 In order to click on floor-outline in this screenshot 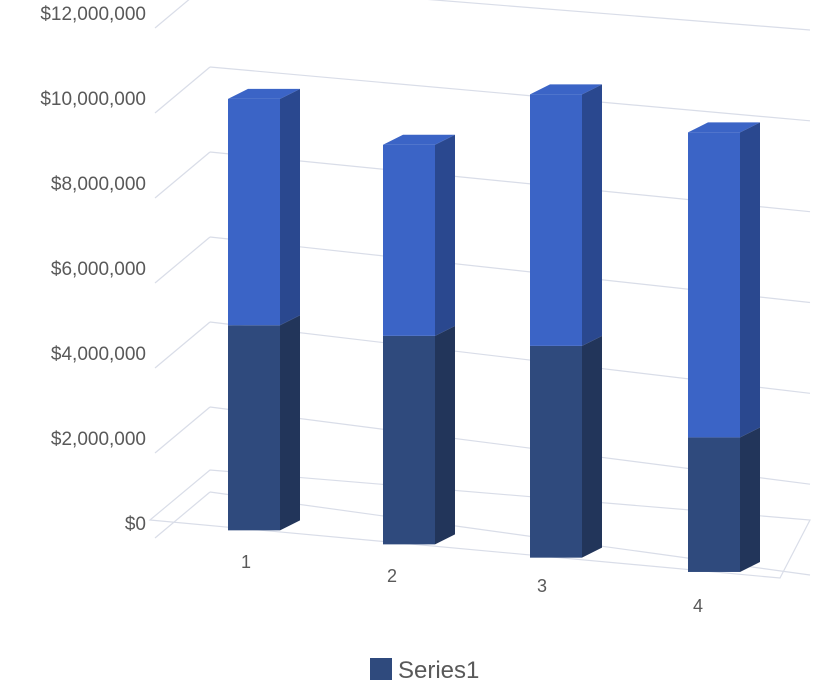, I will do `click(479, 524)`.